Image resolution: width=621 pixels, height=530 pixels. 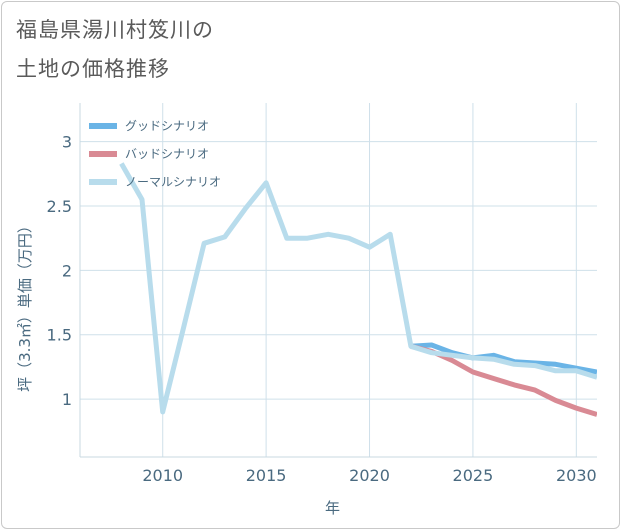 I want to click on y-tick-label: 2, so click(x=67, y=270).